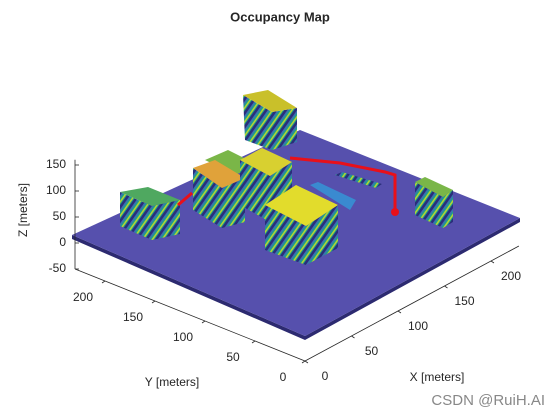 The height and width of the screenshot is (420, 560). Describe the element at coordinates (437, 377) in the screenshot. I see `x-axis-label: X [meters]` at that location.